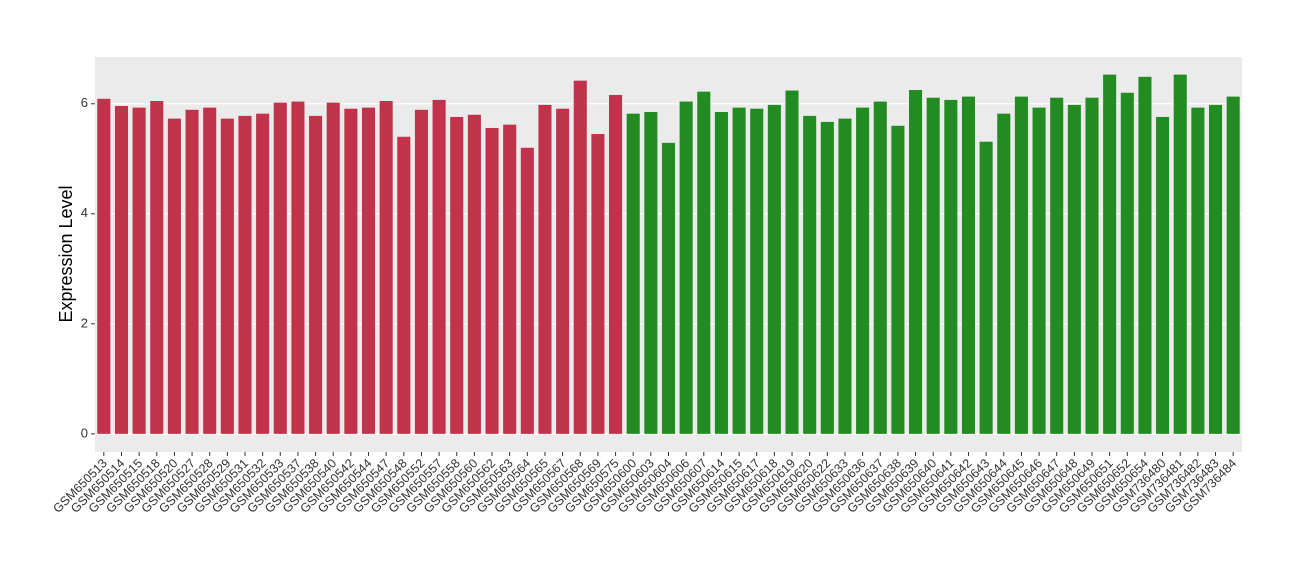 This screenshot has height=580, width=1300. I want to click on y-tick-label: 6, so click(84, 102).